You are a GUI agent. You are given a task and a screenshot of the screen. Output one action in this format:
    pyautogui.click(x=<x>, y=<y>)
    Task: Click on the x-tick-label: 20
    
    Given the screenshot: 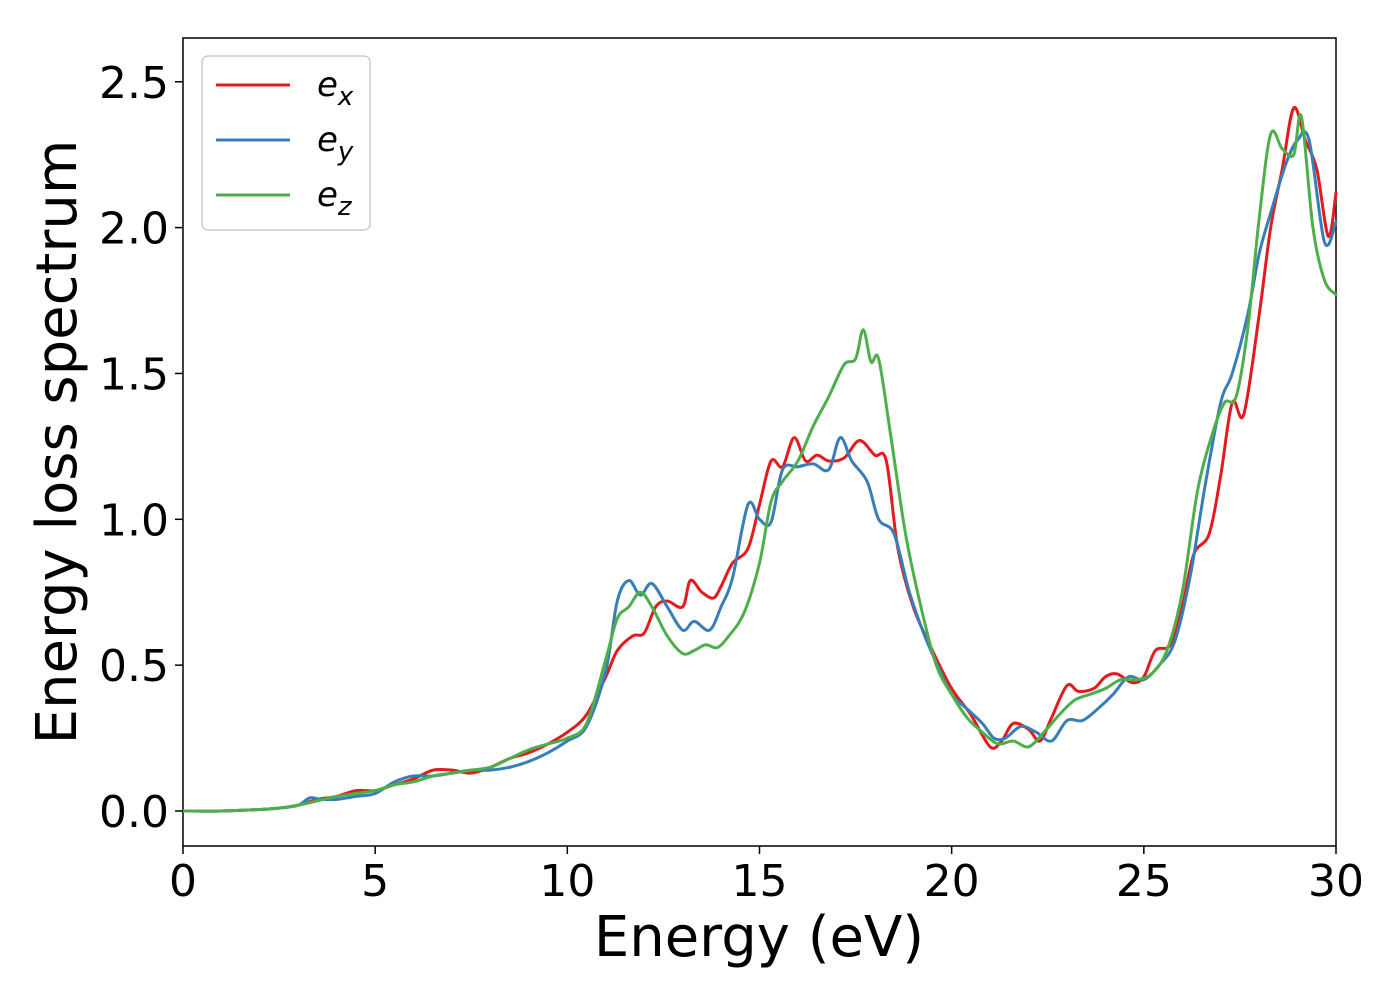 What is the action you would take?
    pyautogui.click(x=952, y=881)
    